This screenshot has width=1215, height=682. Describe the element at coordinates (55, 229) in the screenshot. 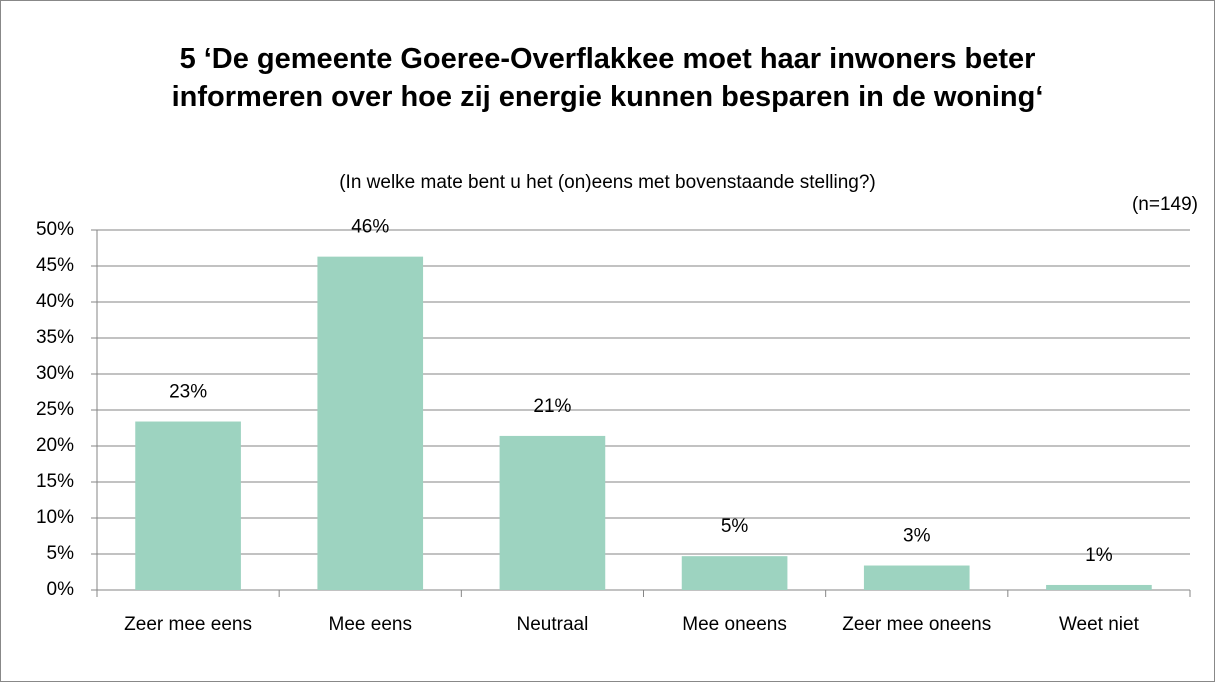

I see `y-tick-label: 50%` at that location.